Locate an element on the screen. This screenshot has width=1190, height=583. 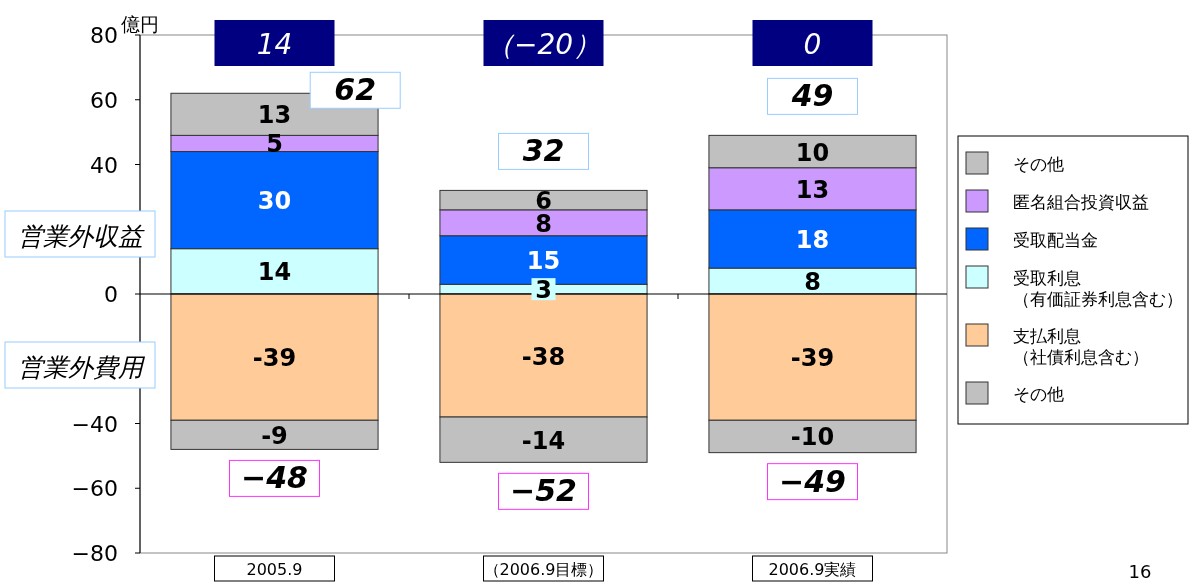
data-label: 14 is located at coordinates (274, 272).